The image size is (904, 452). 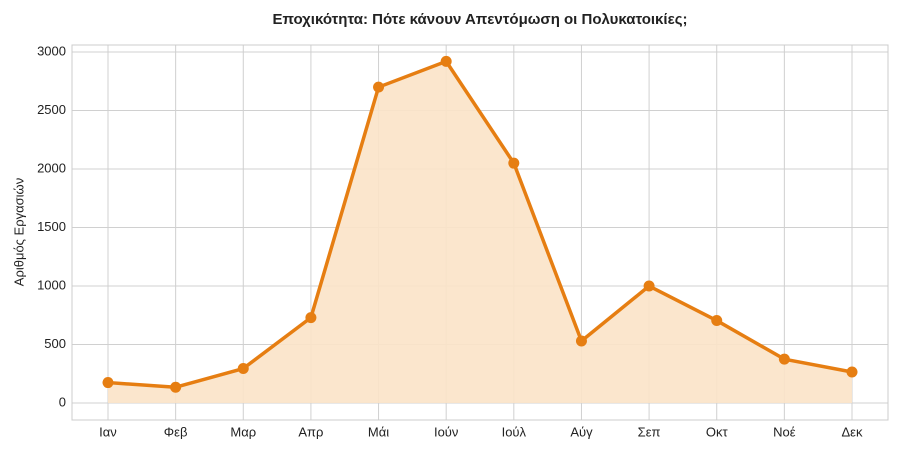 What do you see at coordinates (446, 431) in the screenshot?
I see `x-tick-label: Ιούν` at bounding box center [446, 431].